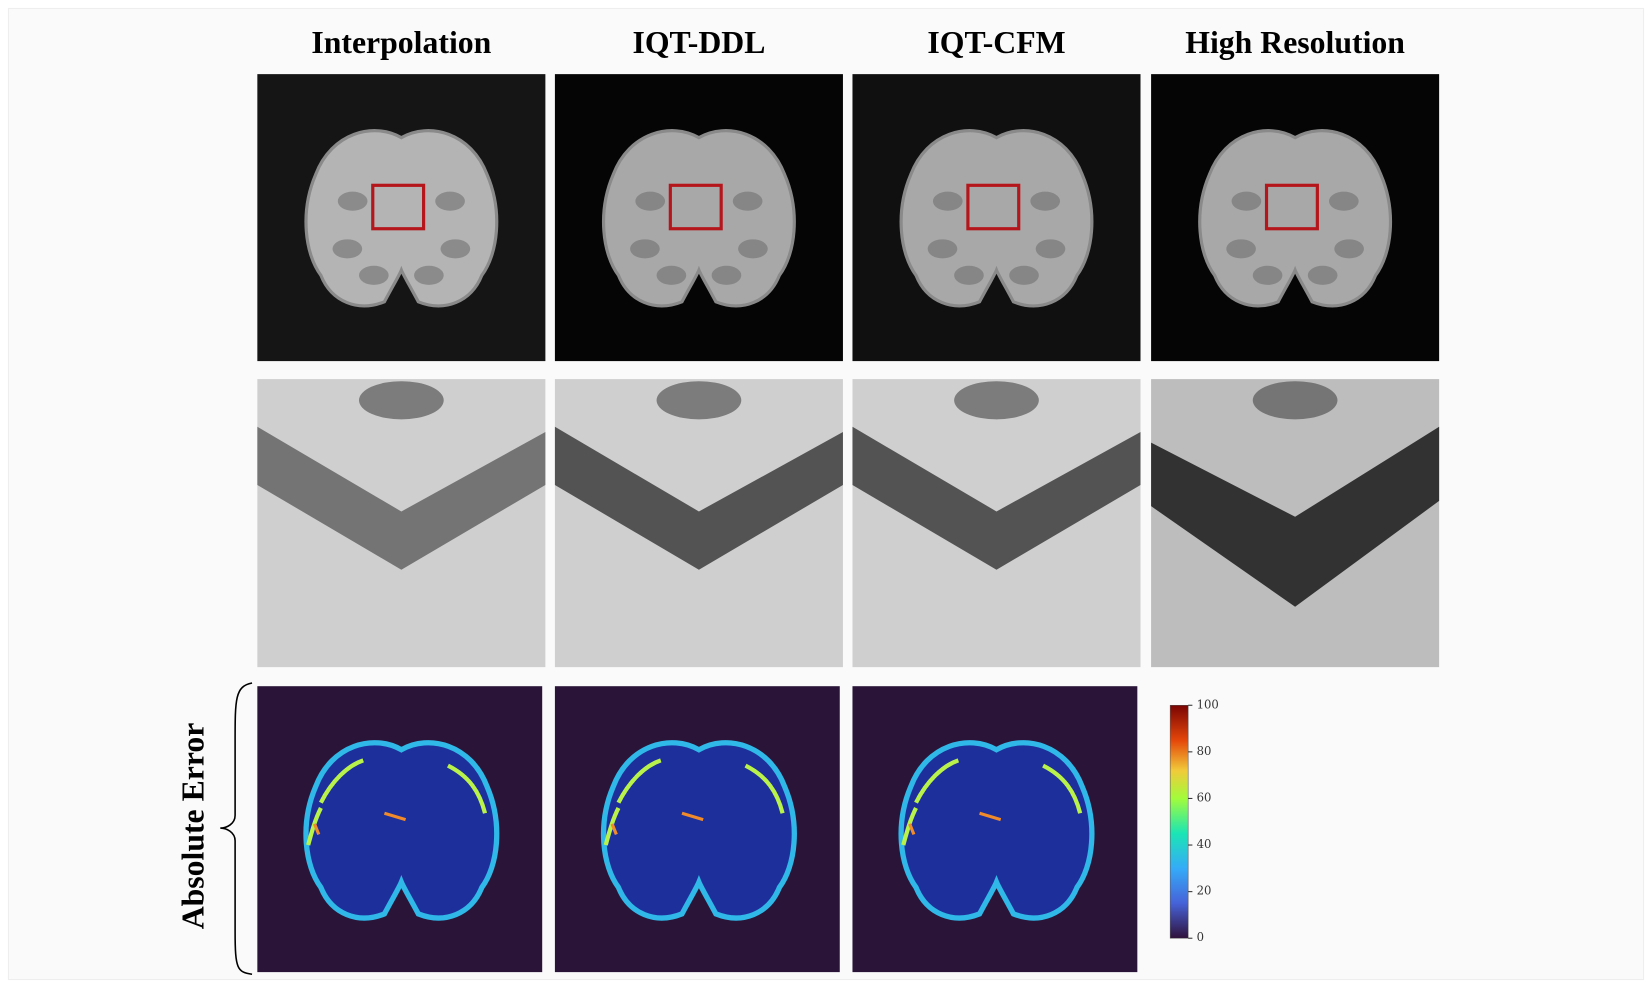 The height and width of the screenshot is (988, 1652). Describe the element at coordinates (1204, 844) in the screenshot. I see `colorbar-tick-label: 40` at that location.